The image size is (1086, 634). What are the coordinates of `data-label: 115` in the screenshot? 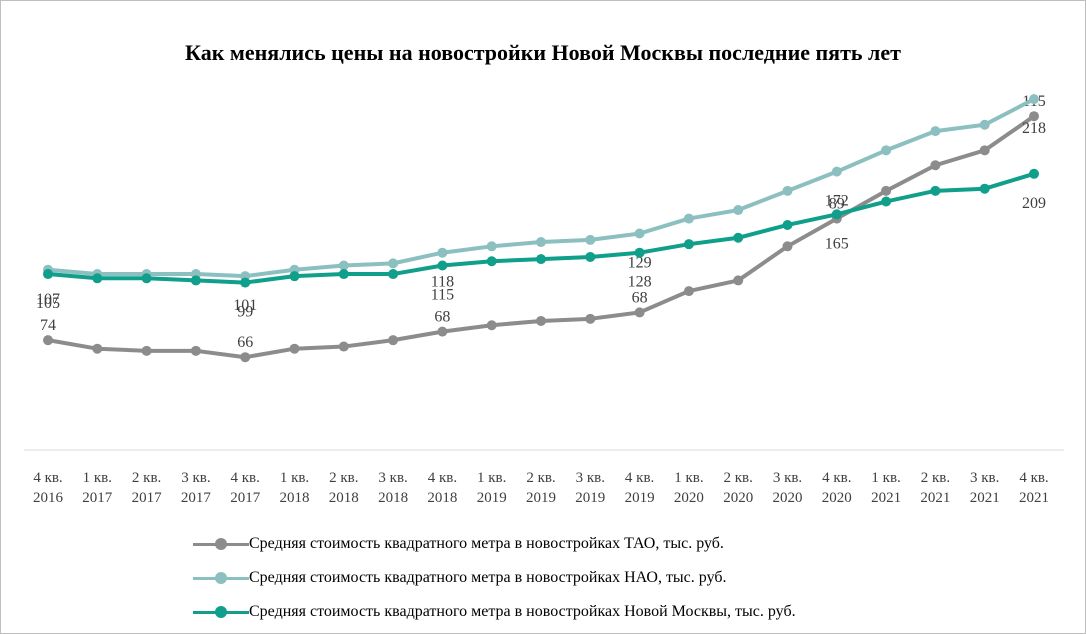 It's located at (442, 295).